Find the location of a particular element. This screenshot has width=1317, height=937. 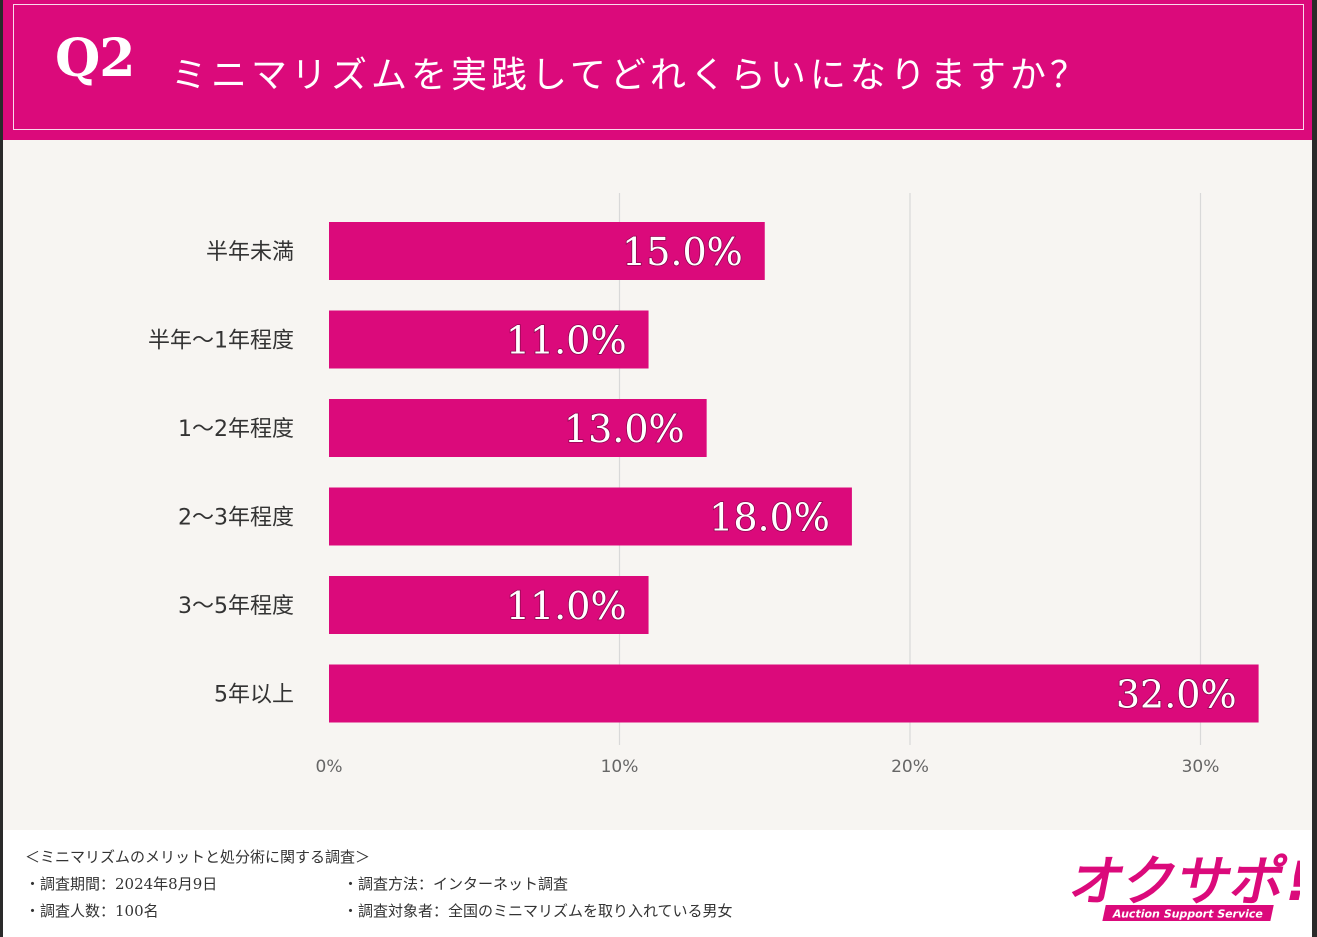

category-label: 3〜5年程度 is located at coordinates (236, 606).